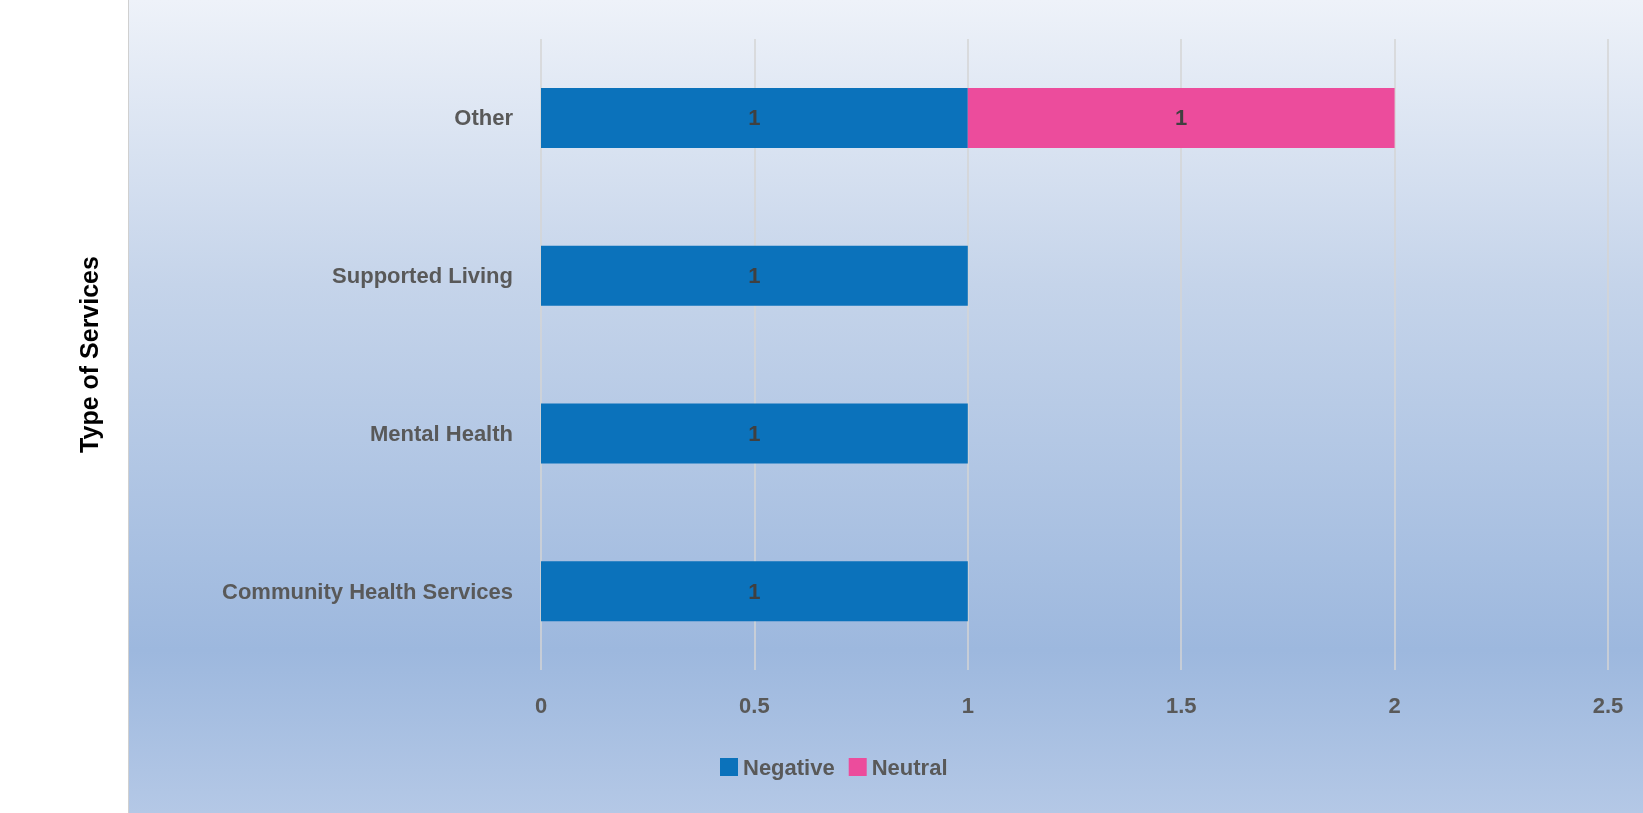 This screenshot has width=1643, height=813. Describe the element at coordinates (1394, 705) in the screenshot. I see `x-tick-label: 2` at that location.